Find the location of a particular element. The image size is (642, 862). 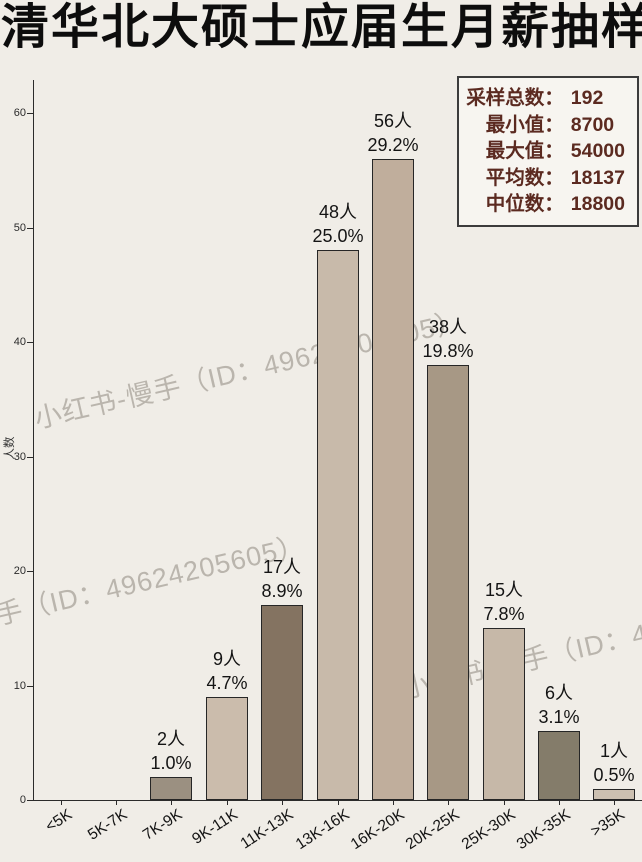

bar-11K-13K is located at coordinates (282, 702).